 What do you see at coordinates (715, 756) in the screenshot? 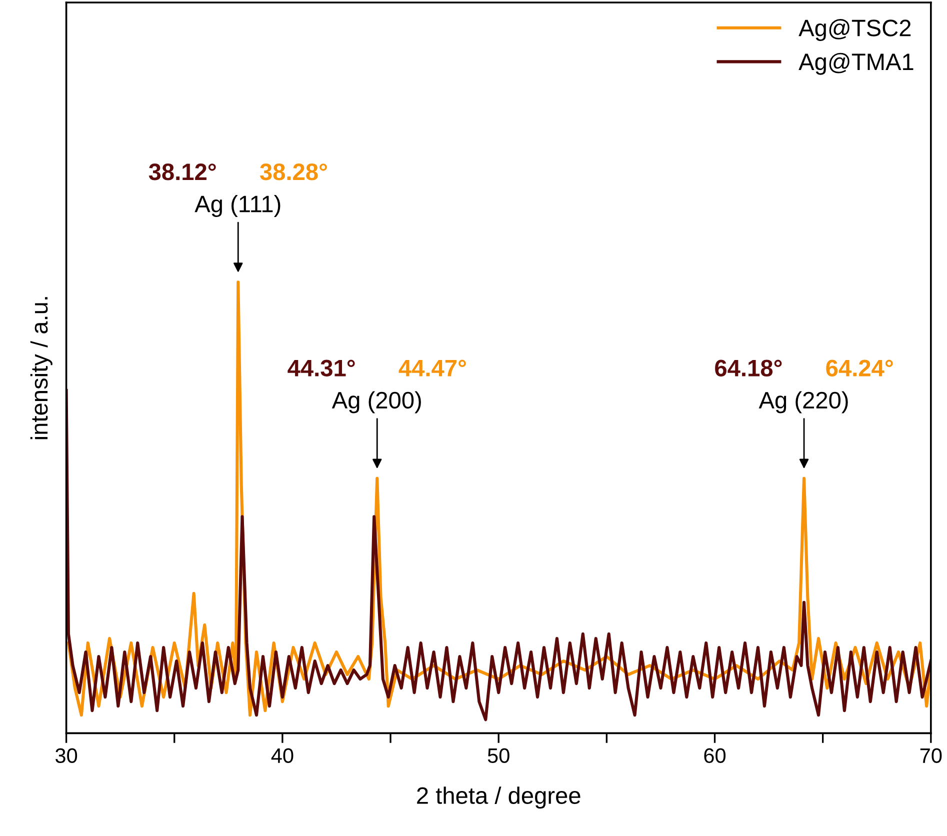
I see `x-tick-label: 60` at bounding box center [715, 756].